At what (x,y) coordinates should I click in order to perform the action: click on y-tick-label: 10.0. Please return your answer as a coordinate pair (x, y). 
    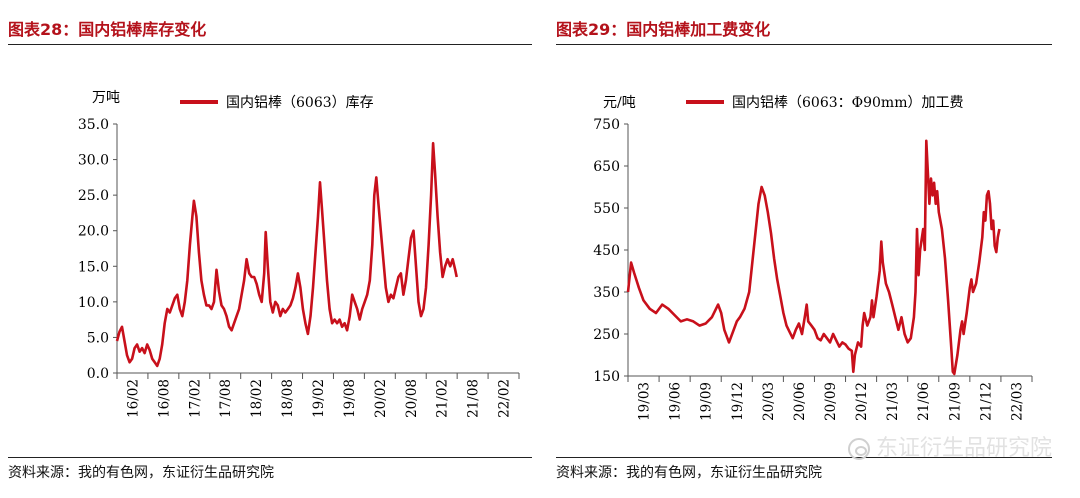
    Looking at the image, I should click on (93, 303).